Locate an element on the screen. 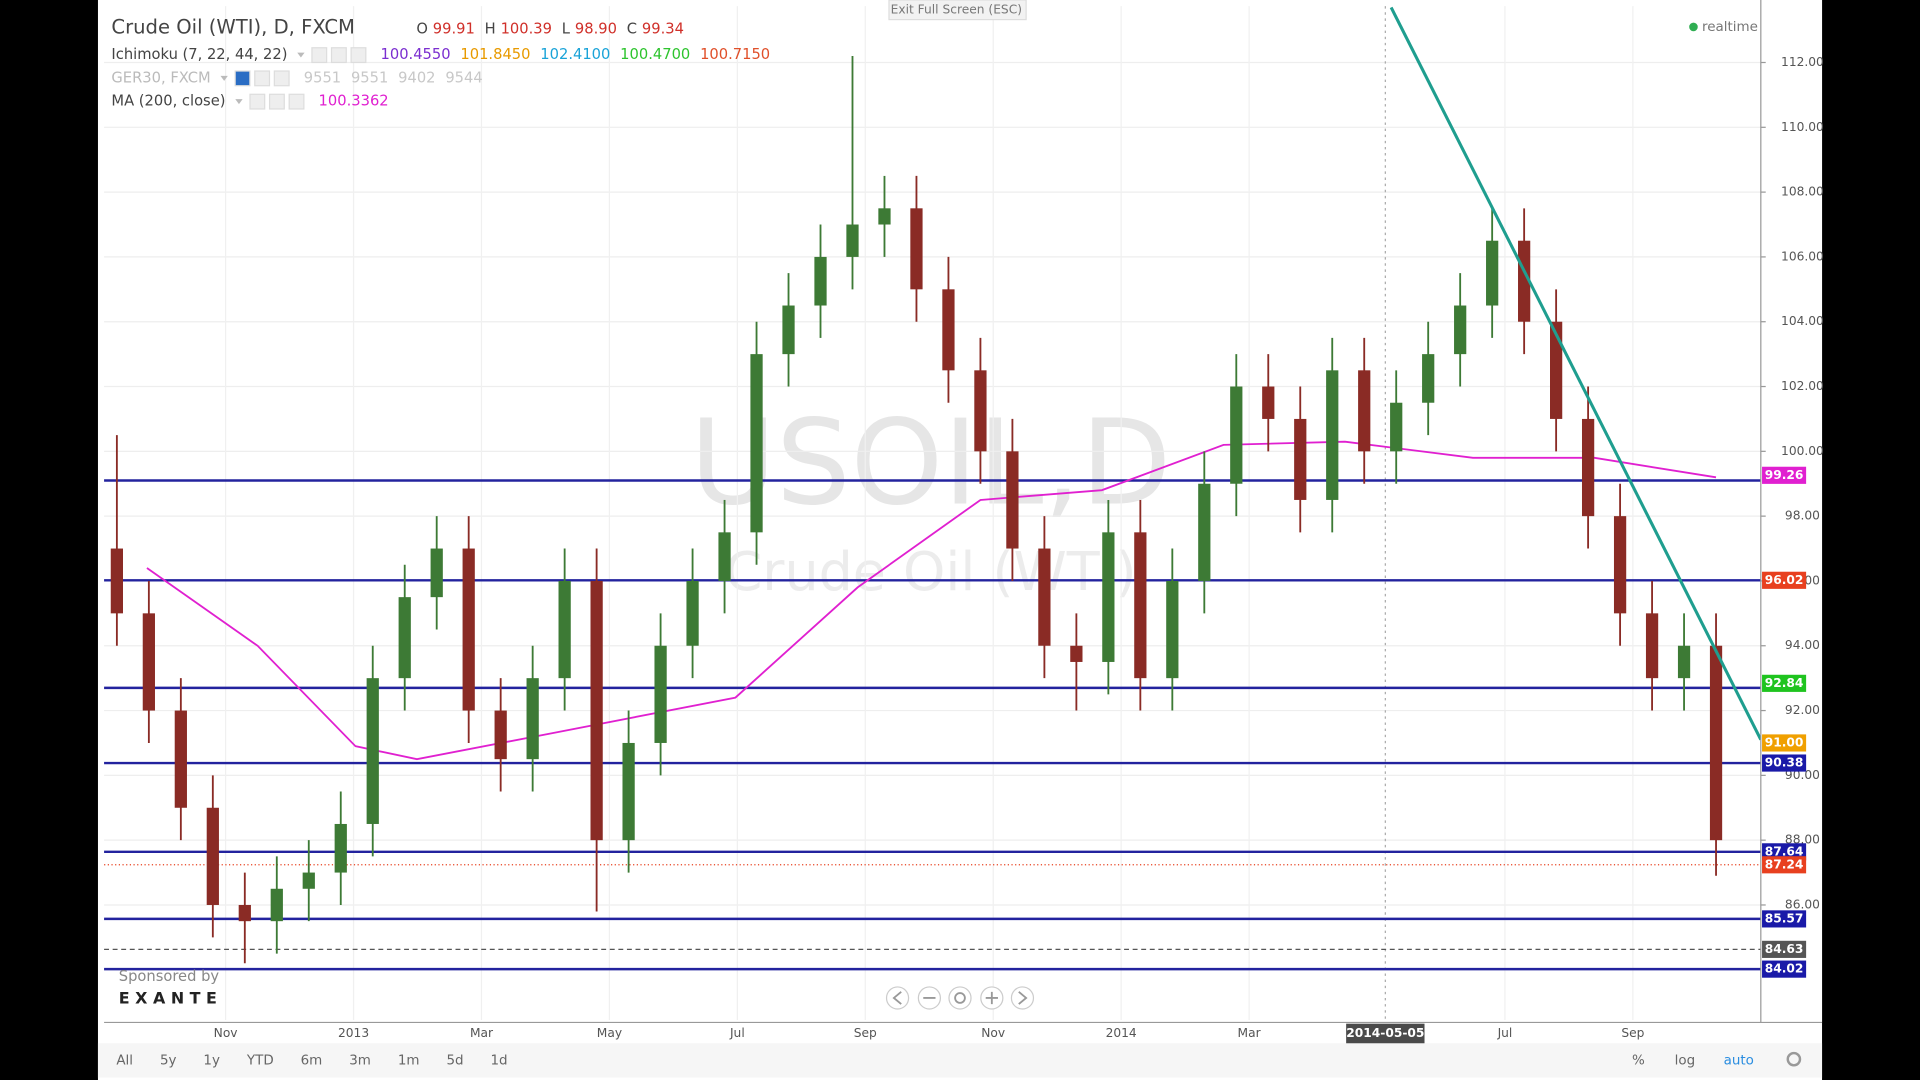 This screenshot has width=1920, height=1080. reset-icon is located at coordinates (960, 998).